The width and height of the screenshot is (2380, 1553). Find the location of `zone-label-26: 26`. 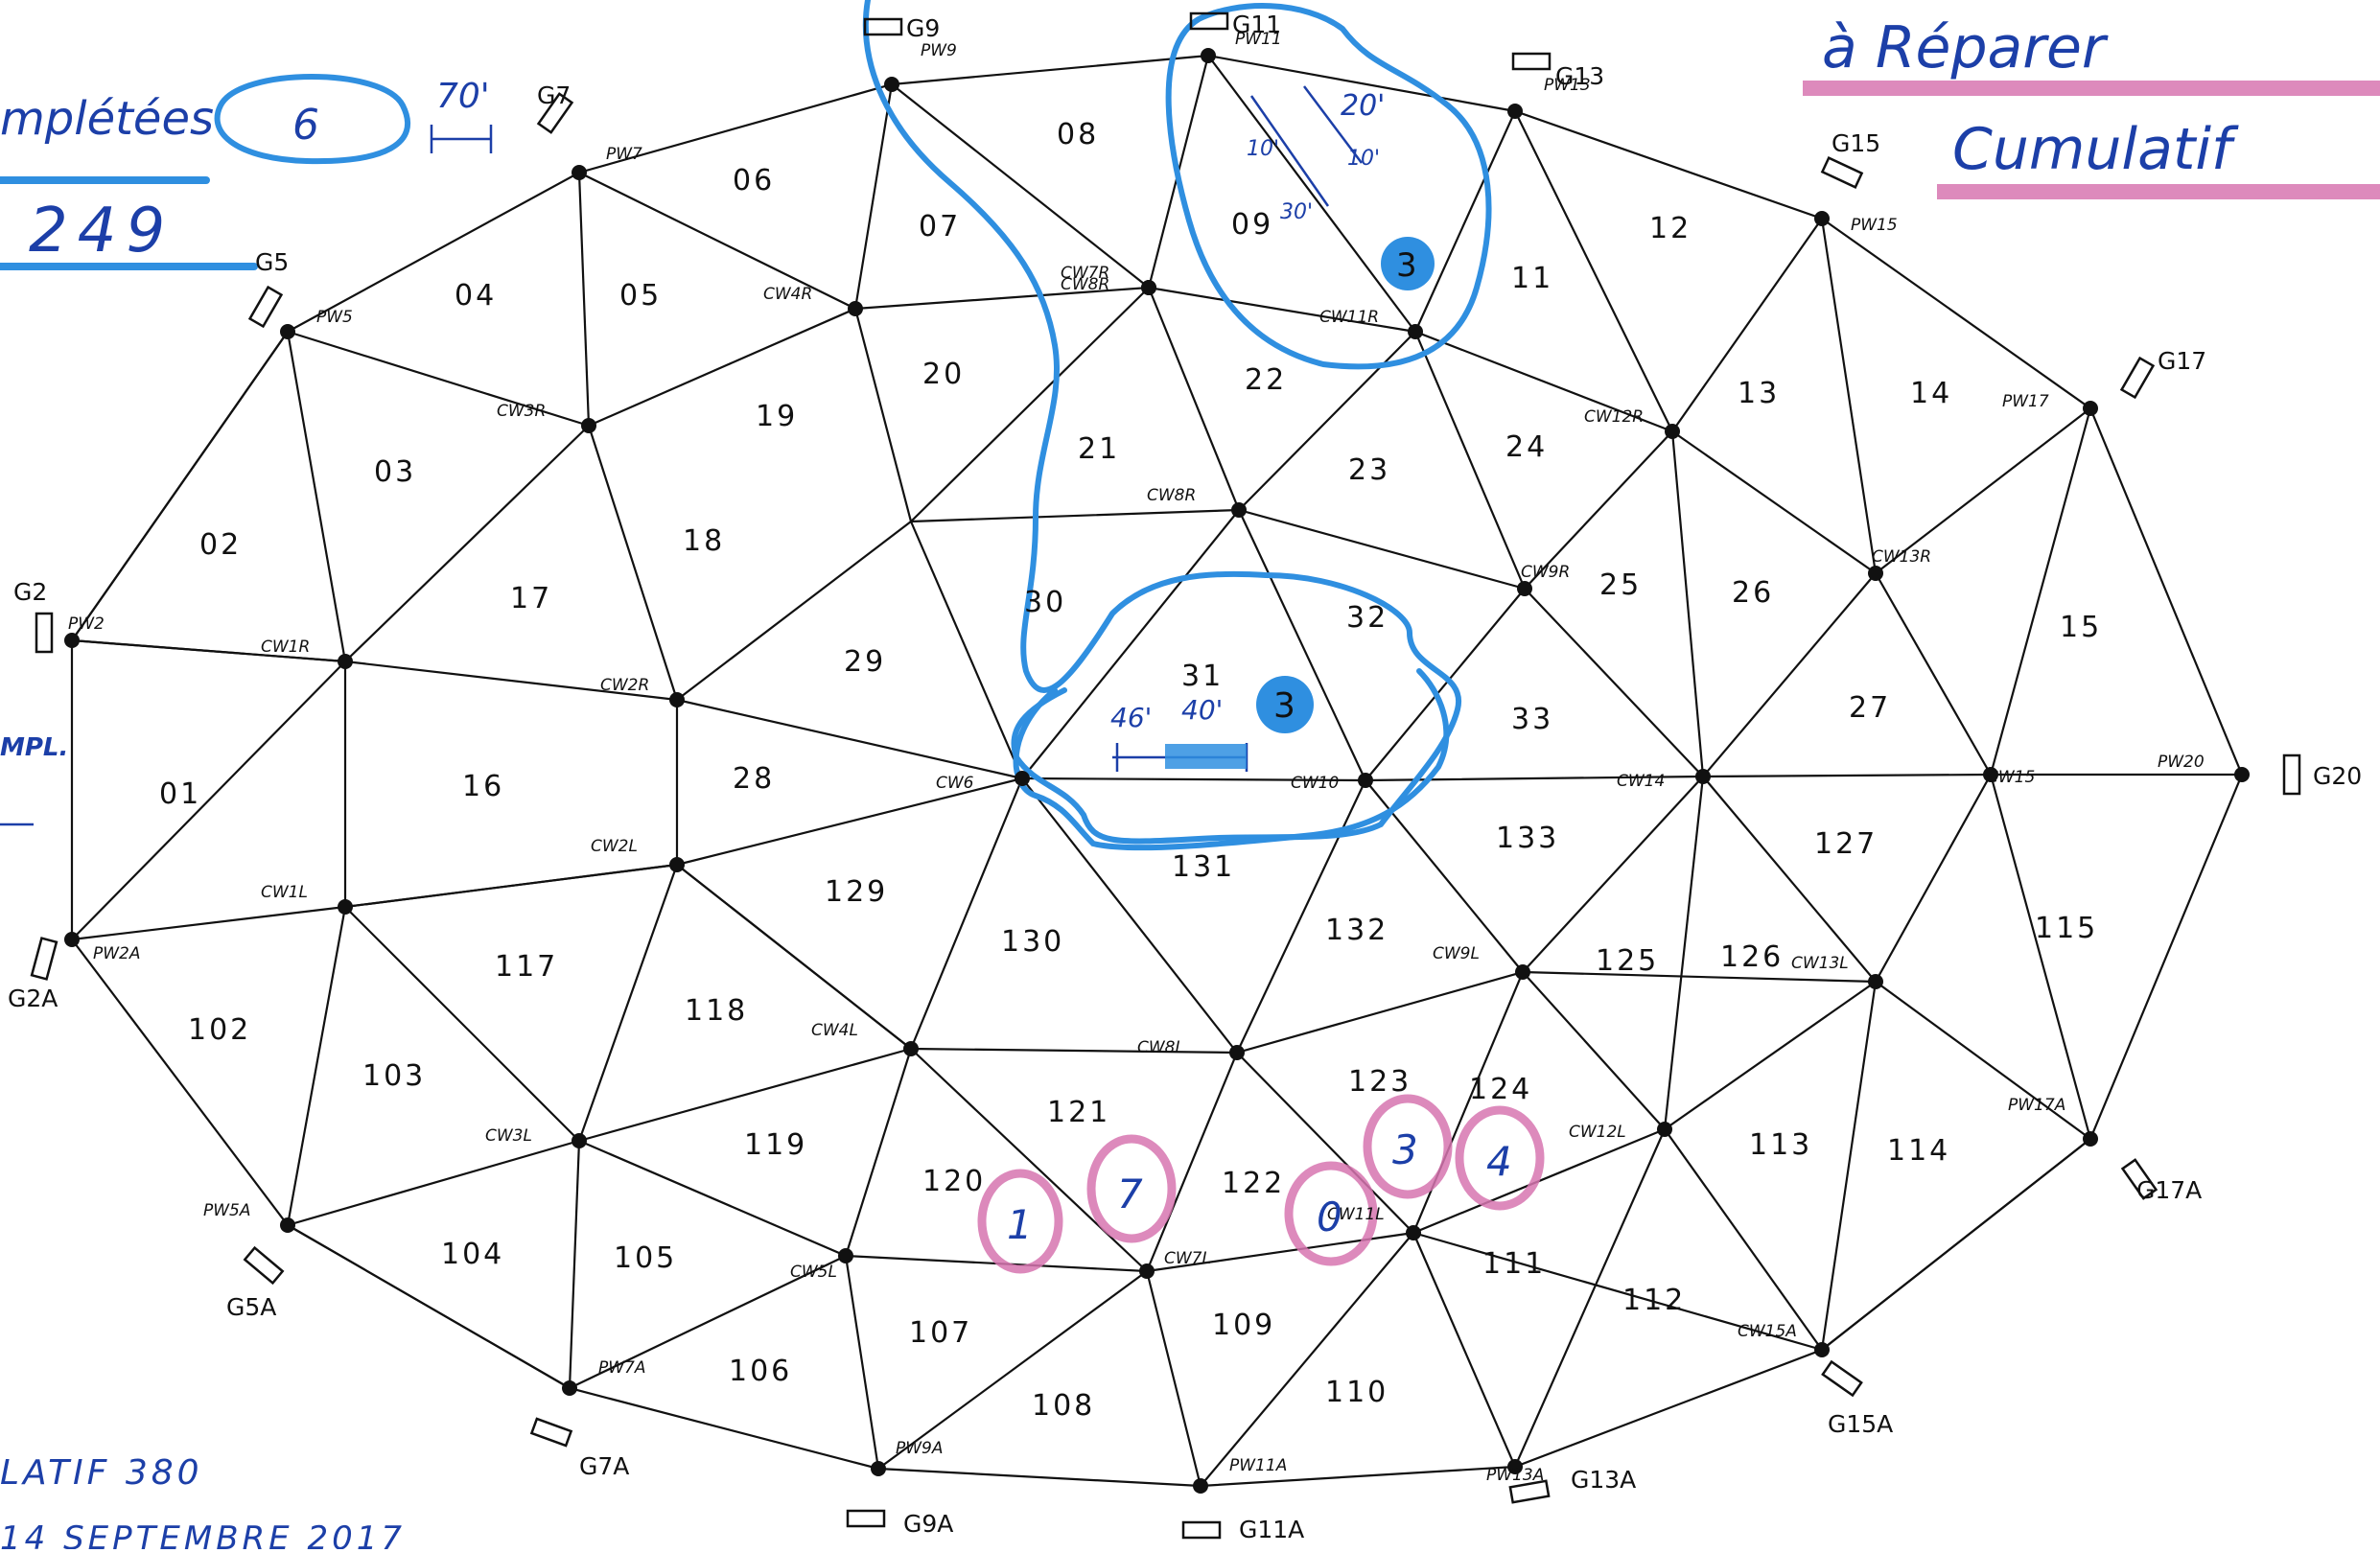

zone-label-26: 26 is located at coordinates (1753, 593).